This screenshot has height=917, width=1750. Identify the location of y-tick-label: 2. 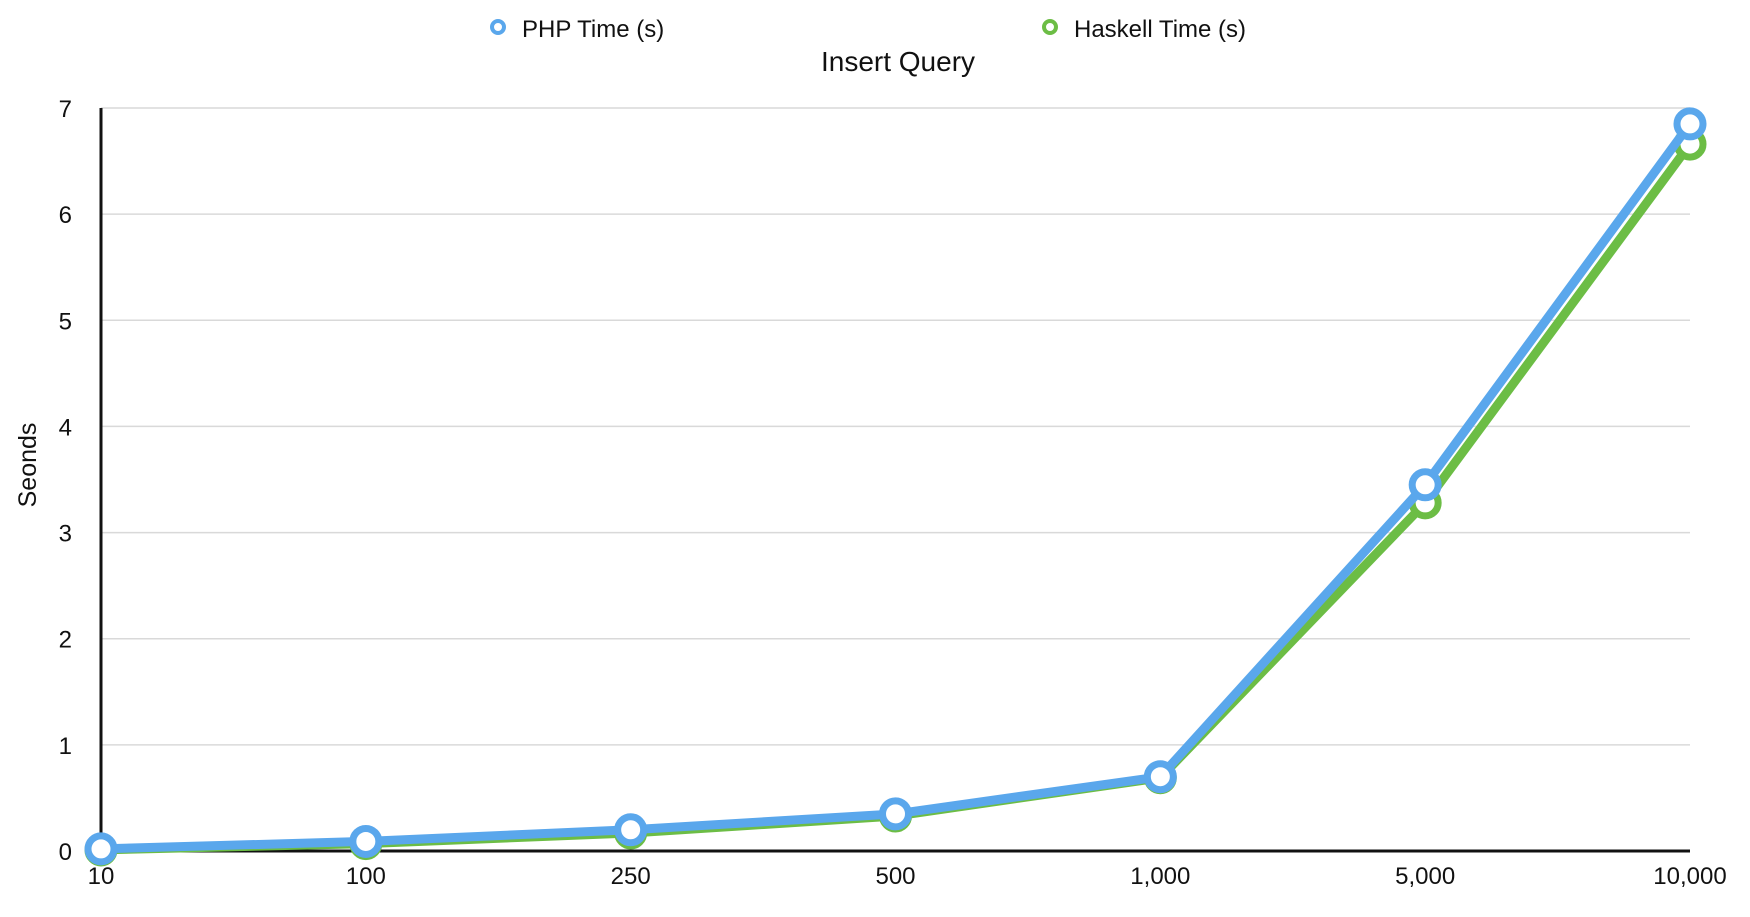
(65, 640).